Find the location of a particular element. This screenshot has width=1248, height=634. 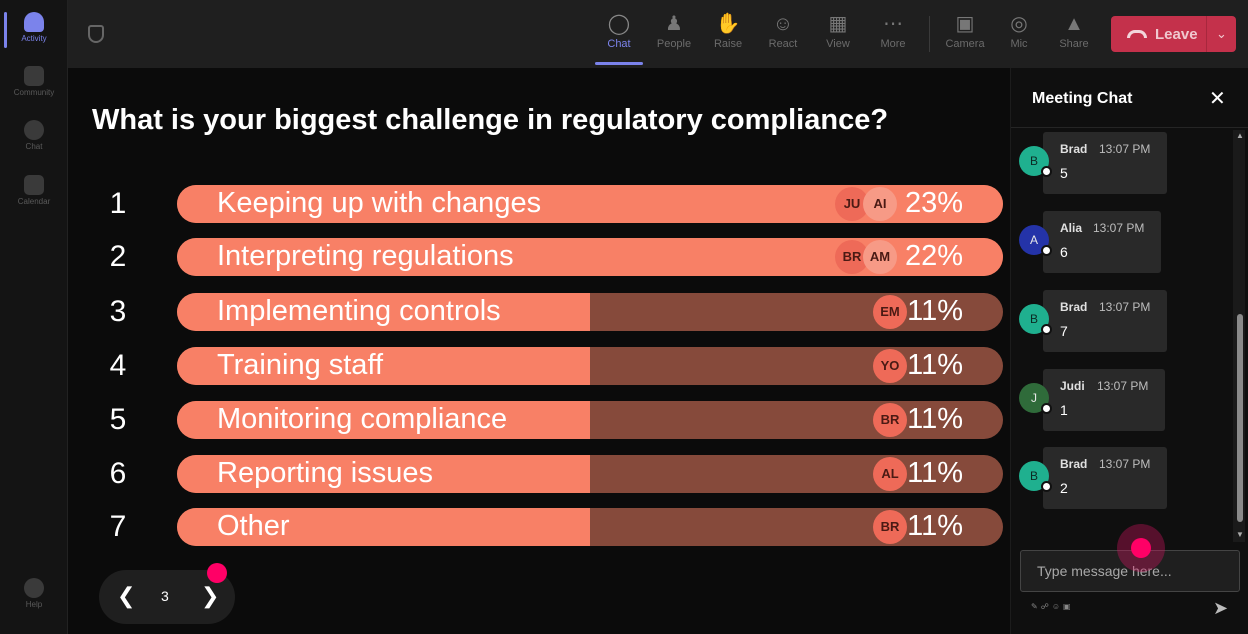

raise-hand-button-label: Raise is located at coordinates (728, 44).